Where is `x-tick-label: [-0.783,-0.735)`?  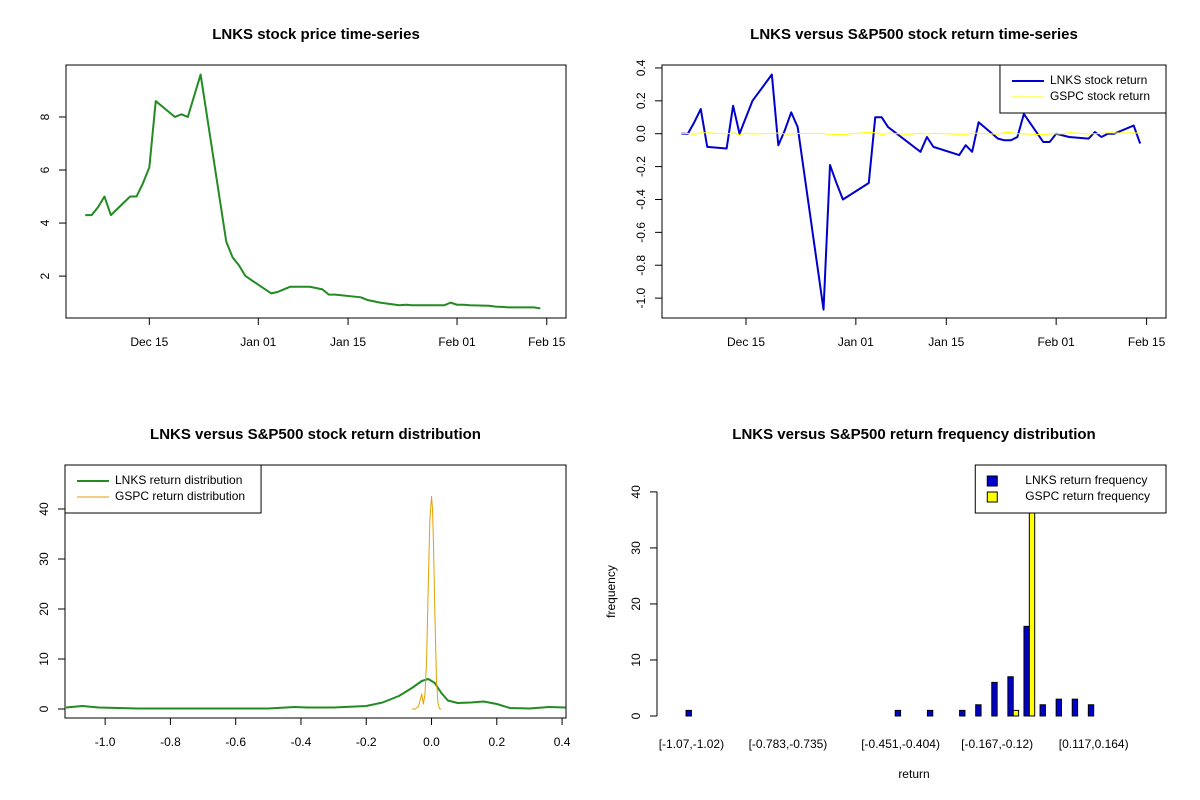 x-tick-label: [-0.783,-0.735) is located at coordinates (788, 744).